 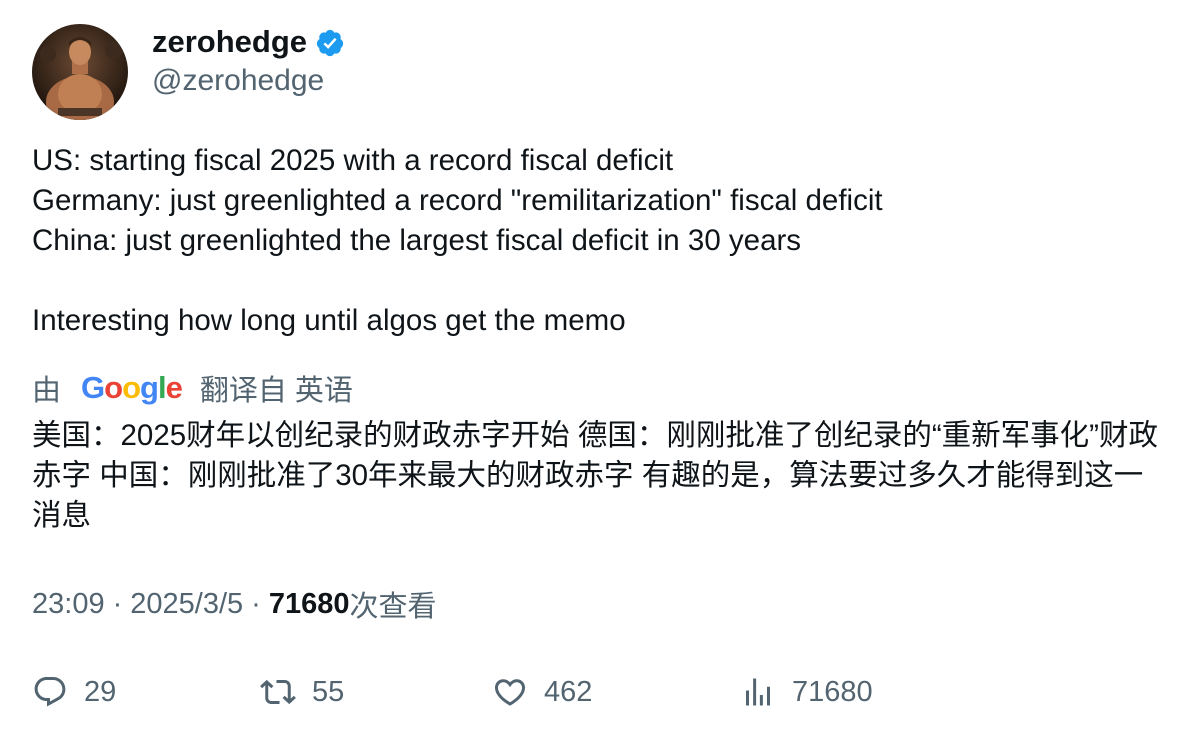 I want to click on google-letter: l, so click(x=162, y=387).